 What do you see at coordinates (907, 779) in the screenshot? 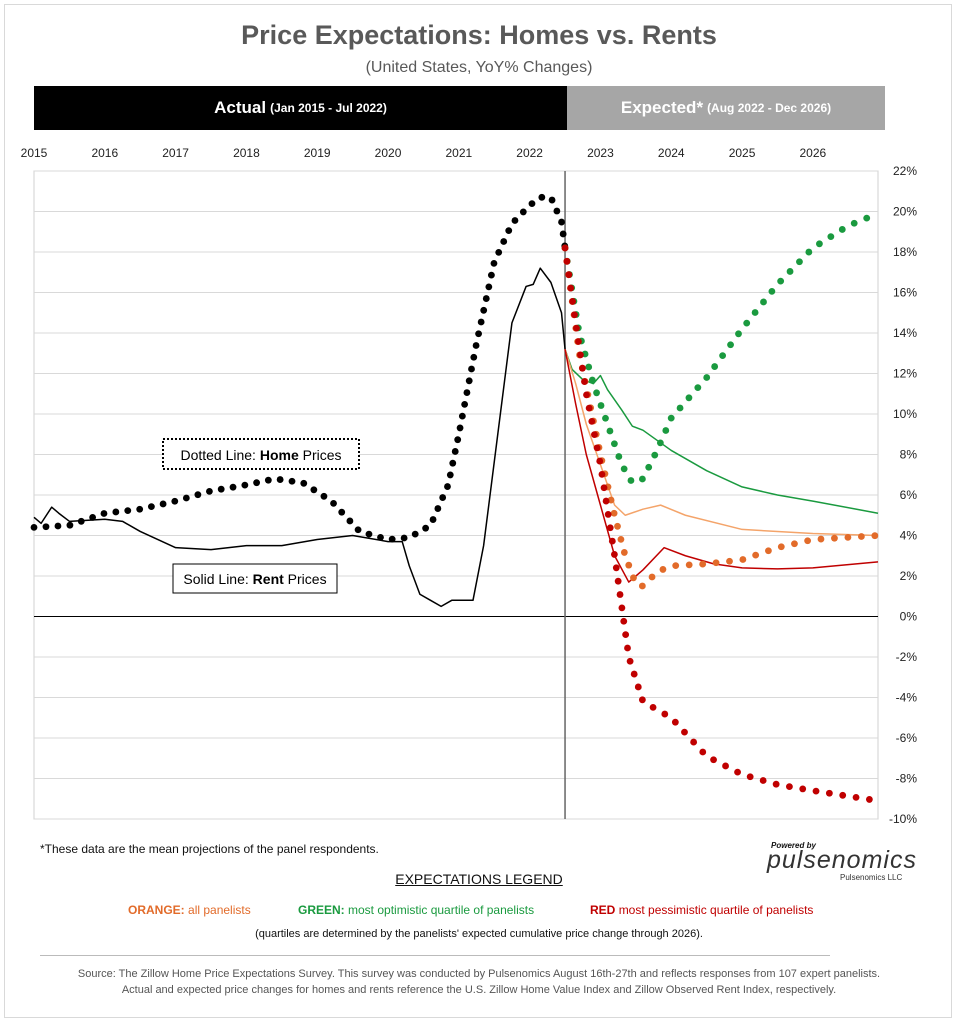
I see `y-tick-label: -8%` at bounding box center [907, 779].